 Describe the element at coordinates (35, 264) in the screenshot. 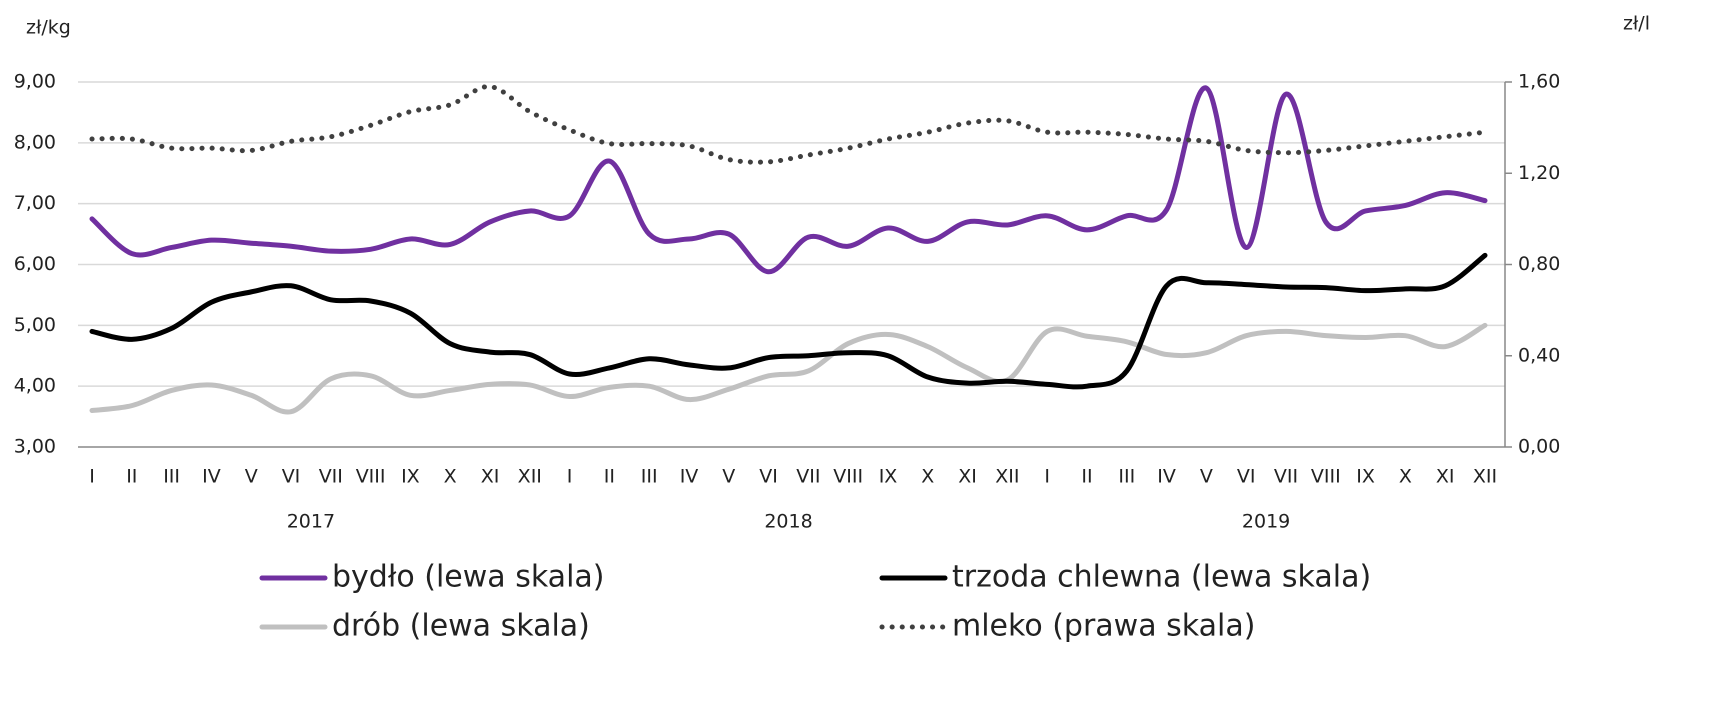

I see `y-tick-label: 6,00` at that location.